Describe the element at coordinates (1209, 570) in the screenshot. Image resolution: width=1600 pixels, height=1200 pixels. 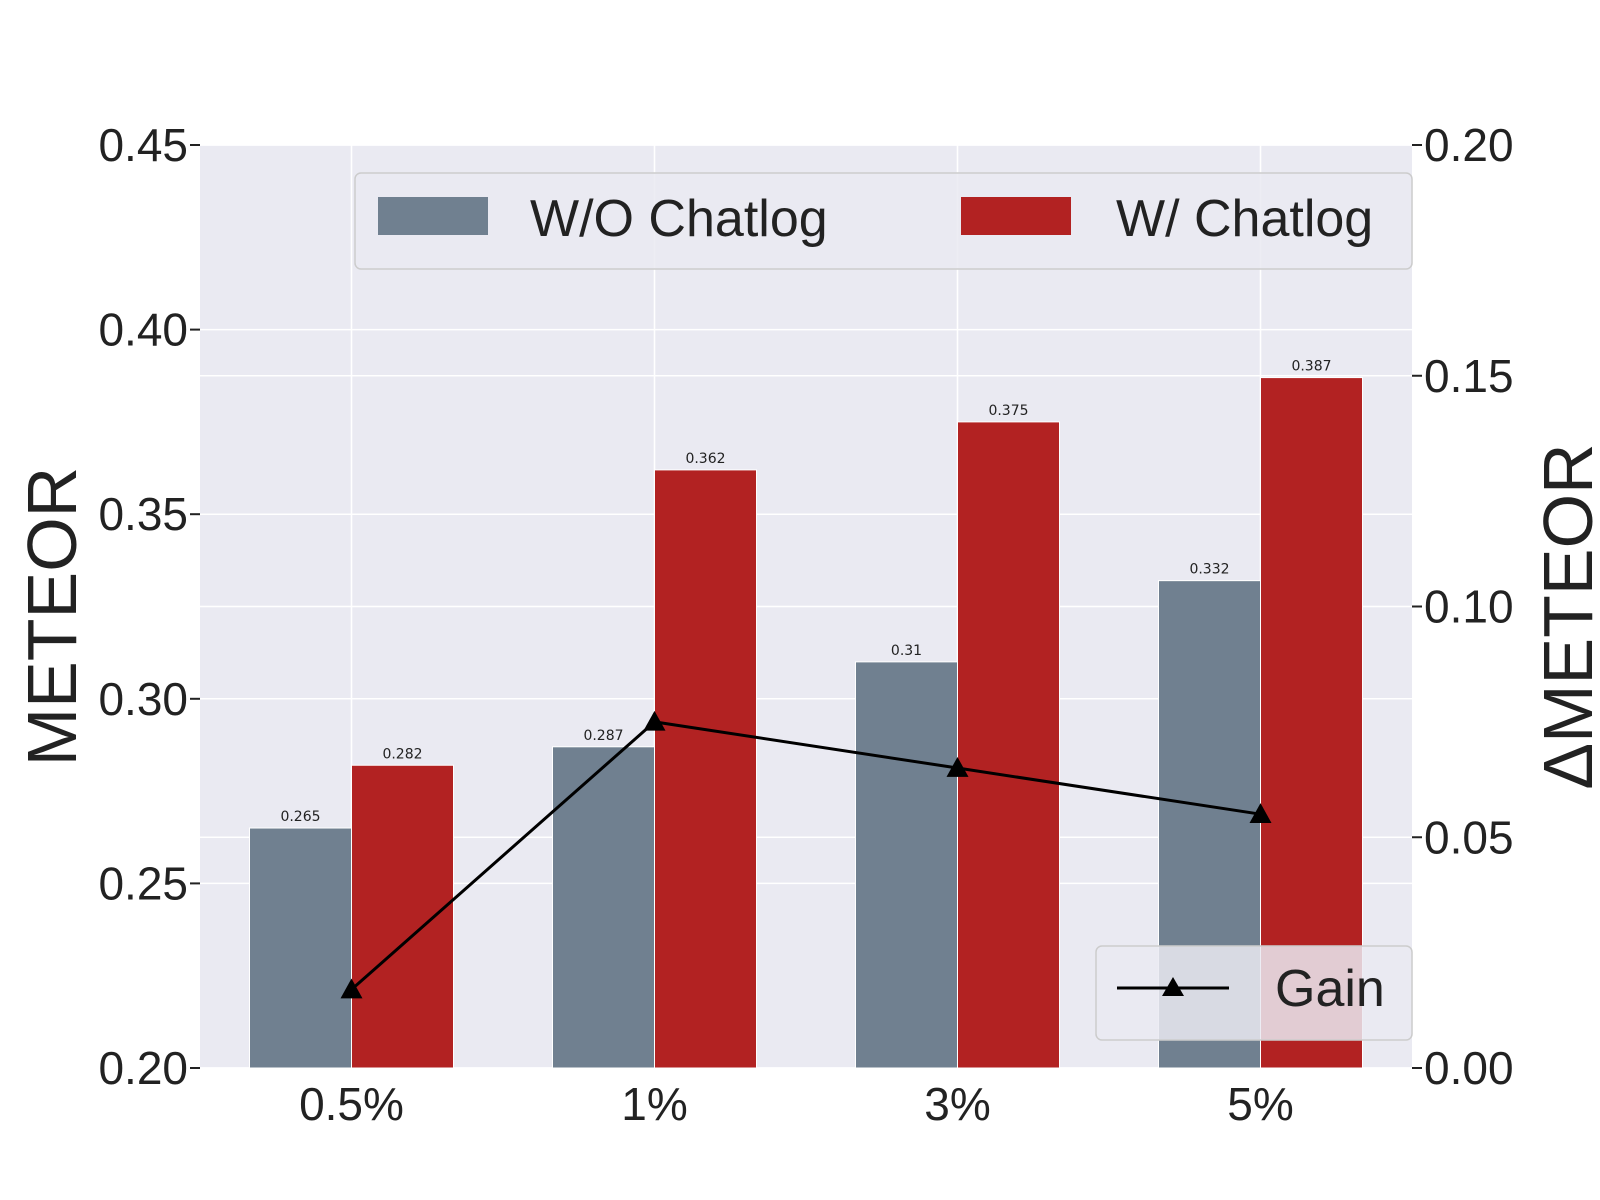
I see `bar-value-label: 0.332` at that location.